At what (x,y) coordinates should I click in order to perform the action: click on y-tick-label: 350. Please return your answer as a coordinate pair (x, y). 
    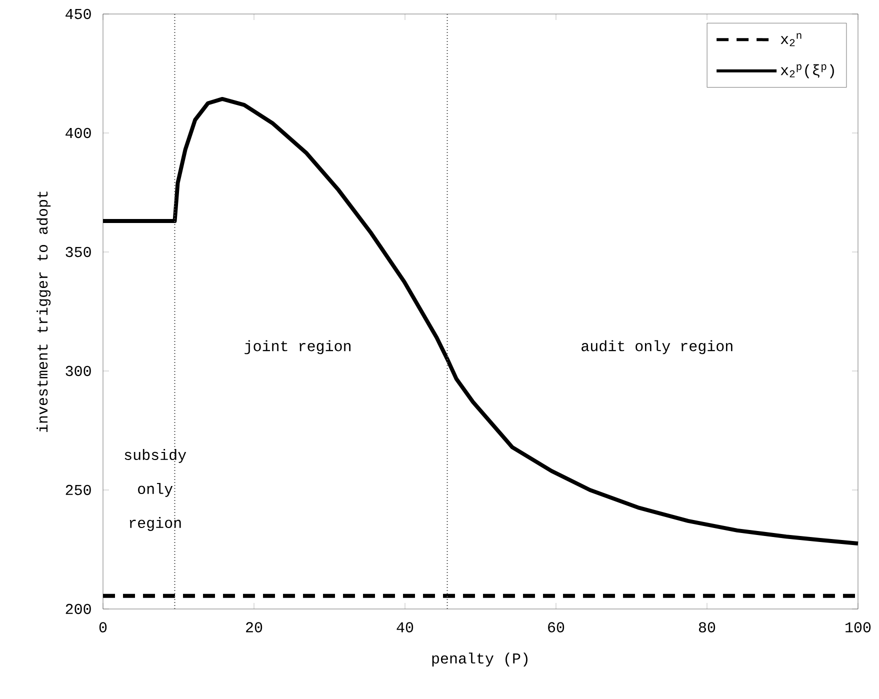
    Looking at the image, I should click on (78, 252).